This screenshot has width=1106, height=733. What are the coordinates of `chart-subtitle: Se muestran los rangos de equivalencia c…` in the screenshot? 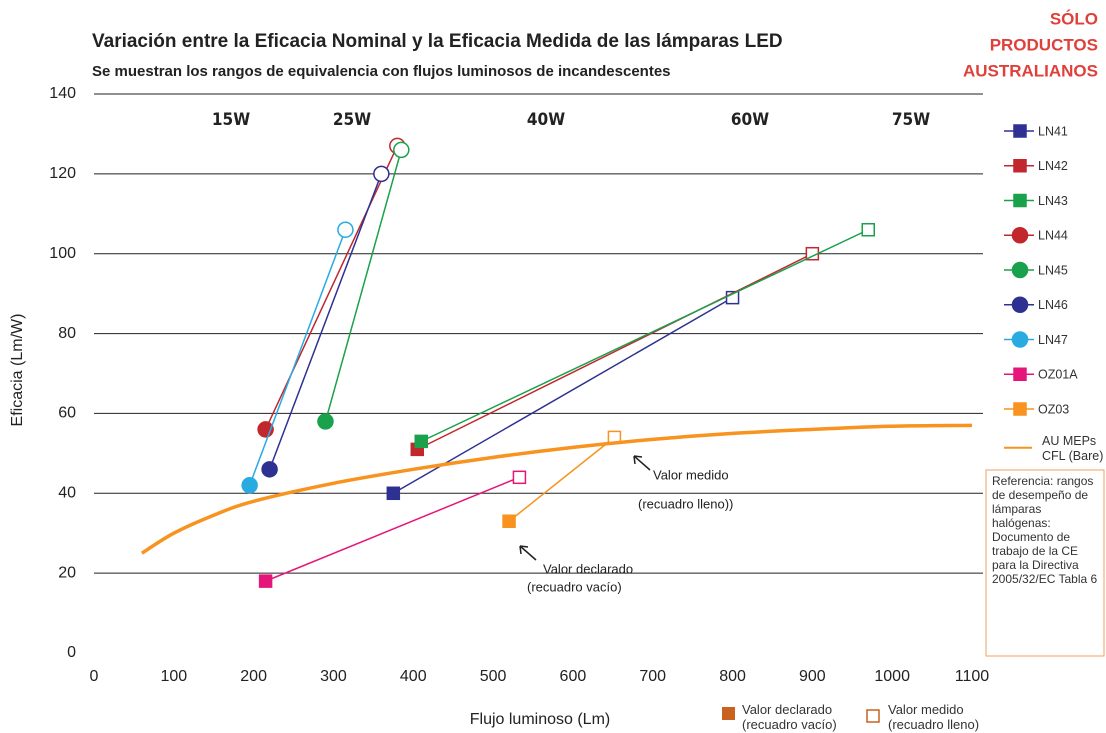 It's located at (381, 71).